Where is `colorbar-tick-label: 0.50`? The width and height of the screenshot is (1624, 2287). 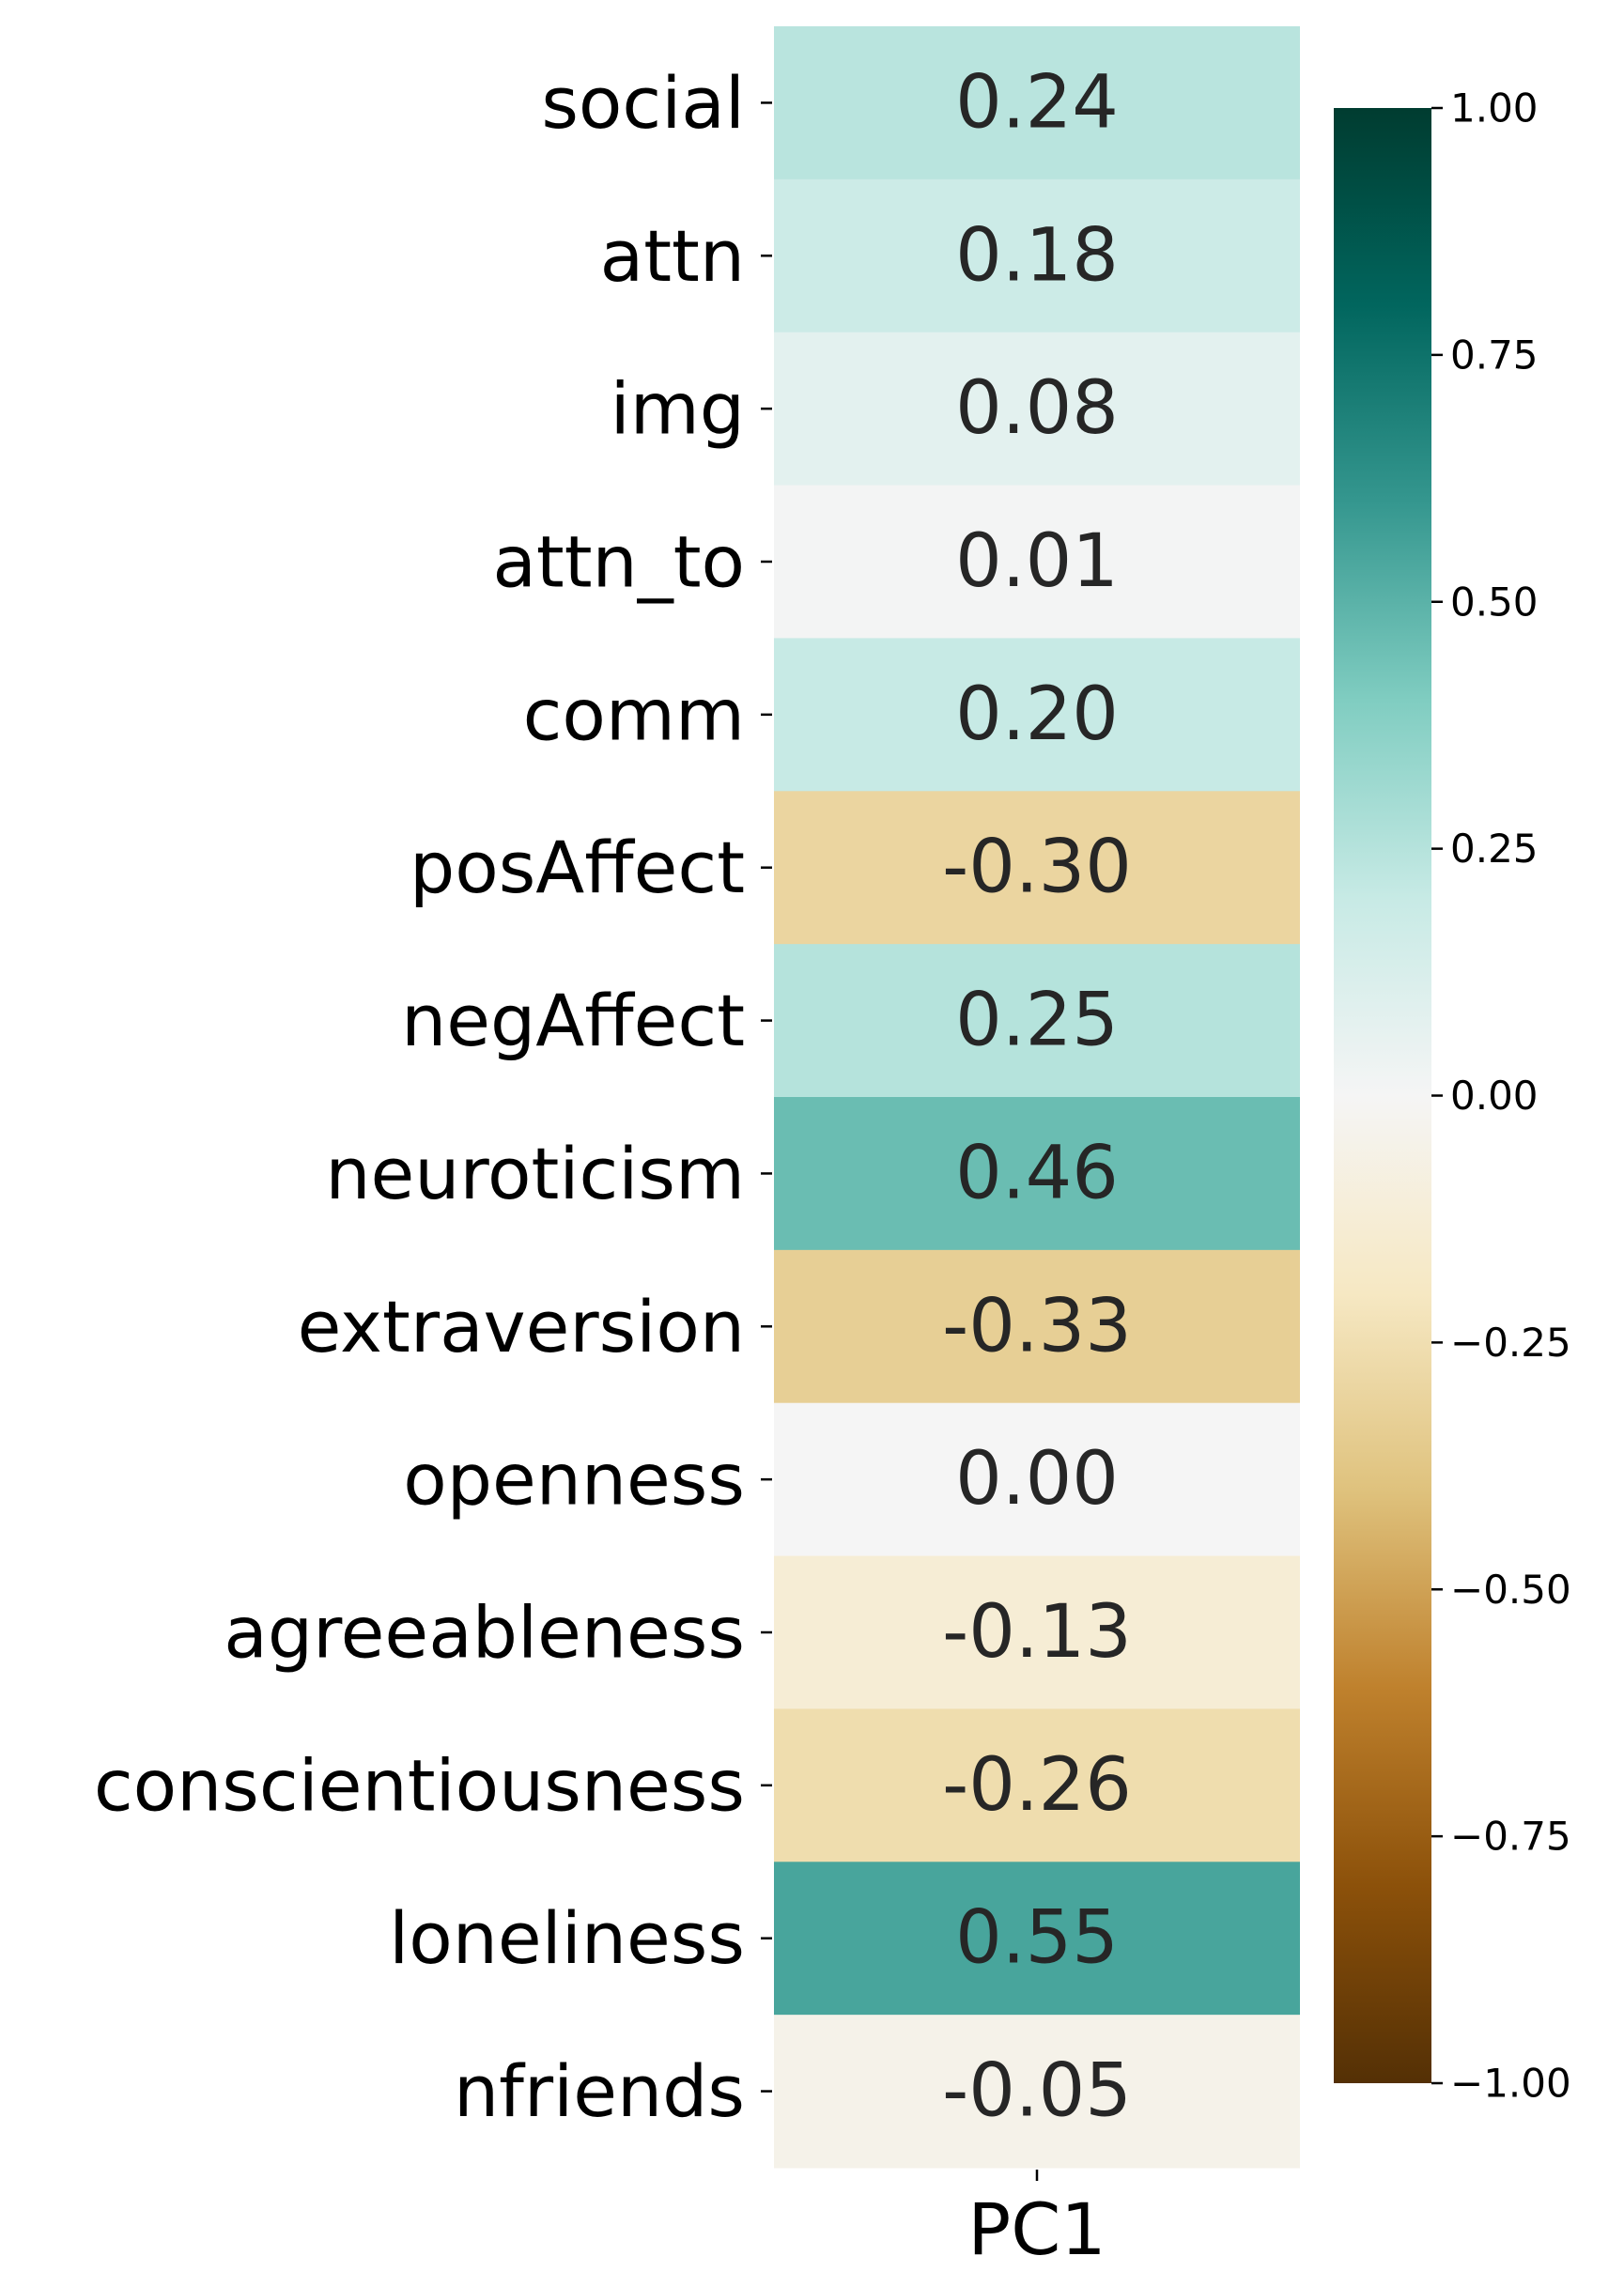 colorbar-tick-label: 0.50 is located at coordinates (1495, 602).